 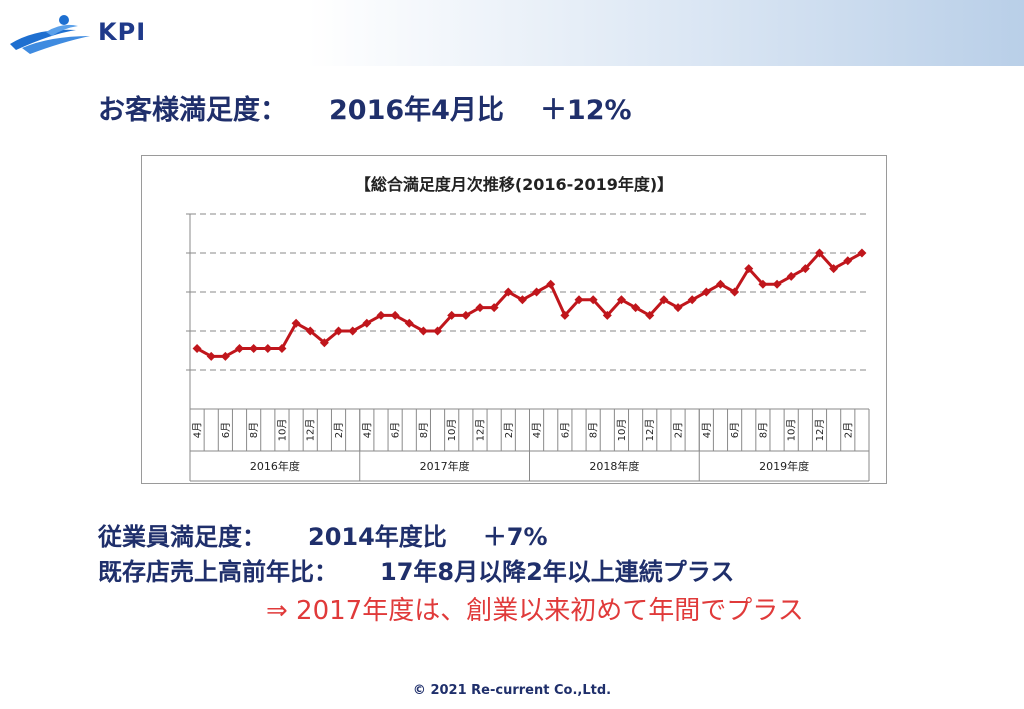 What do you see at coordinates (218, 572) in the screenshot?
I see `sales-ratio-label: 既存店売上高前年比：` at bounding box center [218, 572].